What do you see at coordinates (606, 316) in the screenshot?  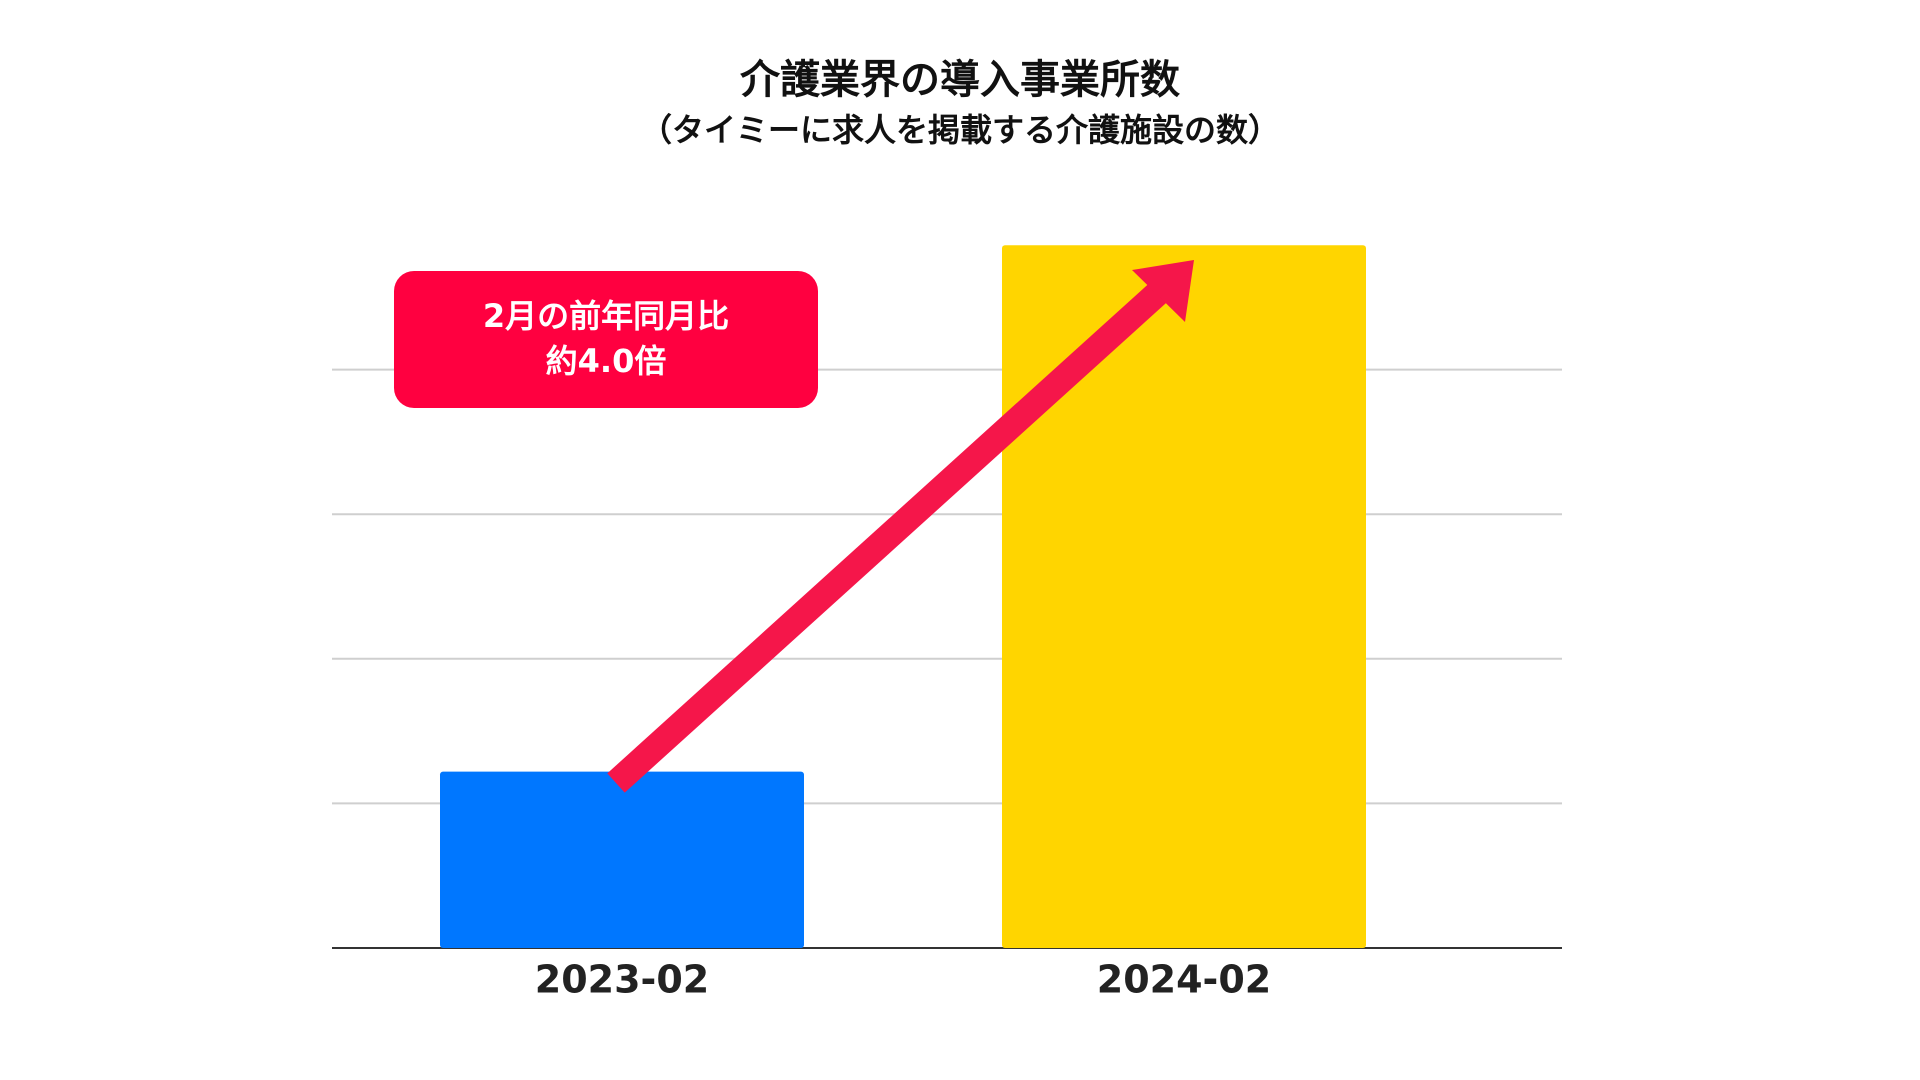 I see `annotation-text: 2月の前年同月比` at bounding box center [606, 316].